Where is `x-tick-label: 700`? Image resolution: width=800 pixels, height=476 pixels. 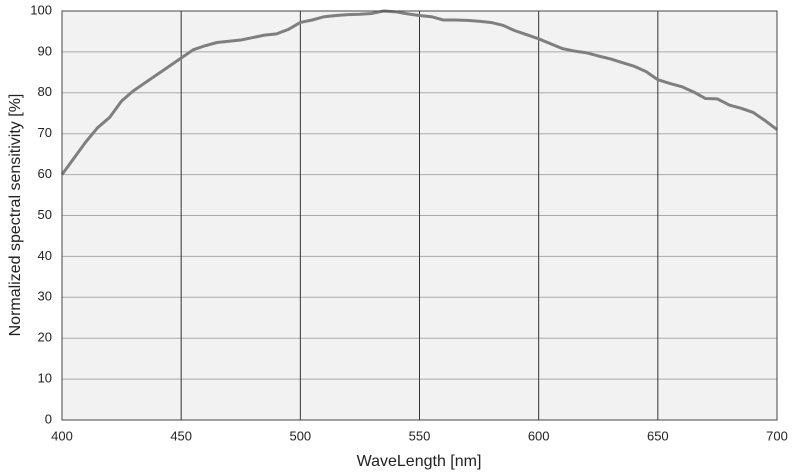 x-tick-label: 700 is located at coordinates (777, 435).